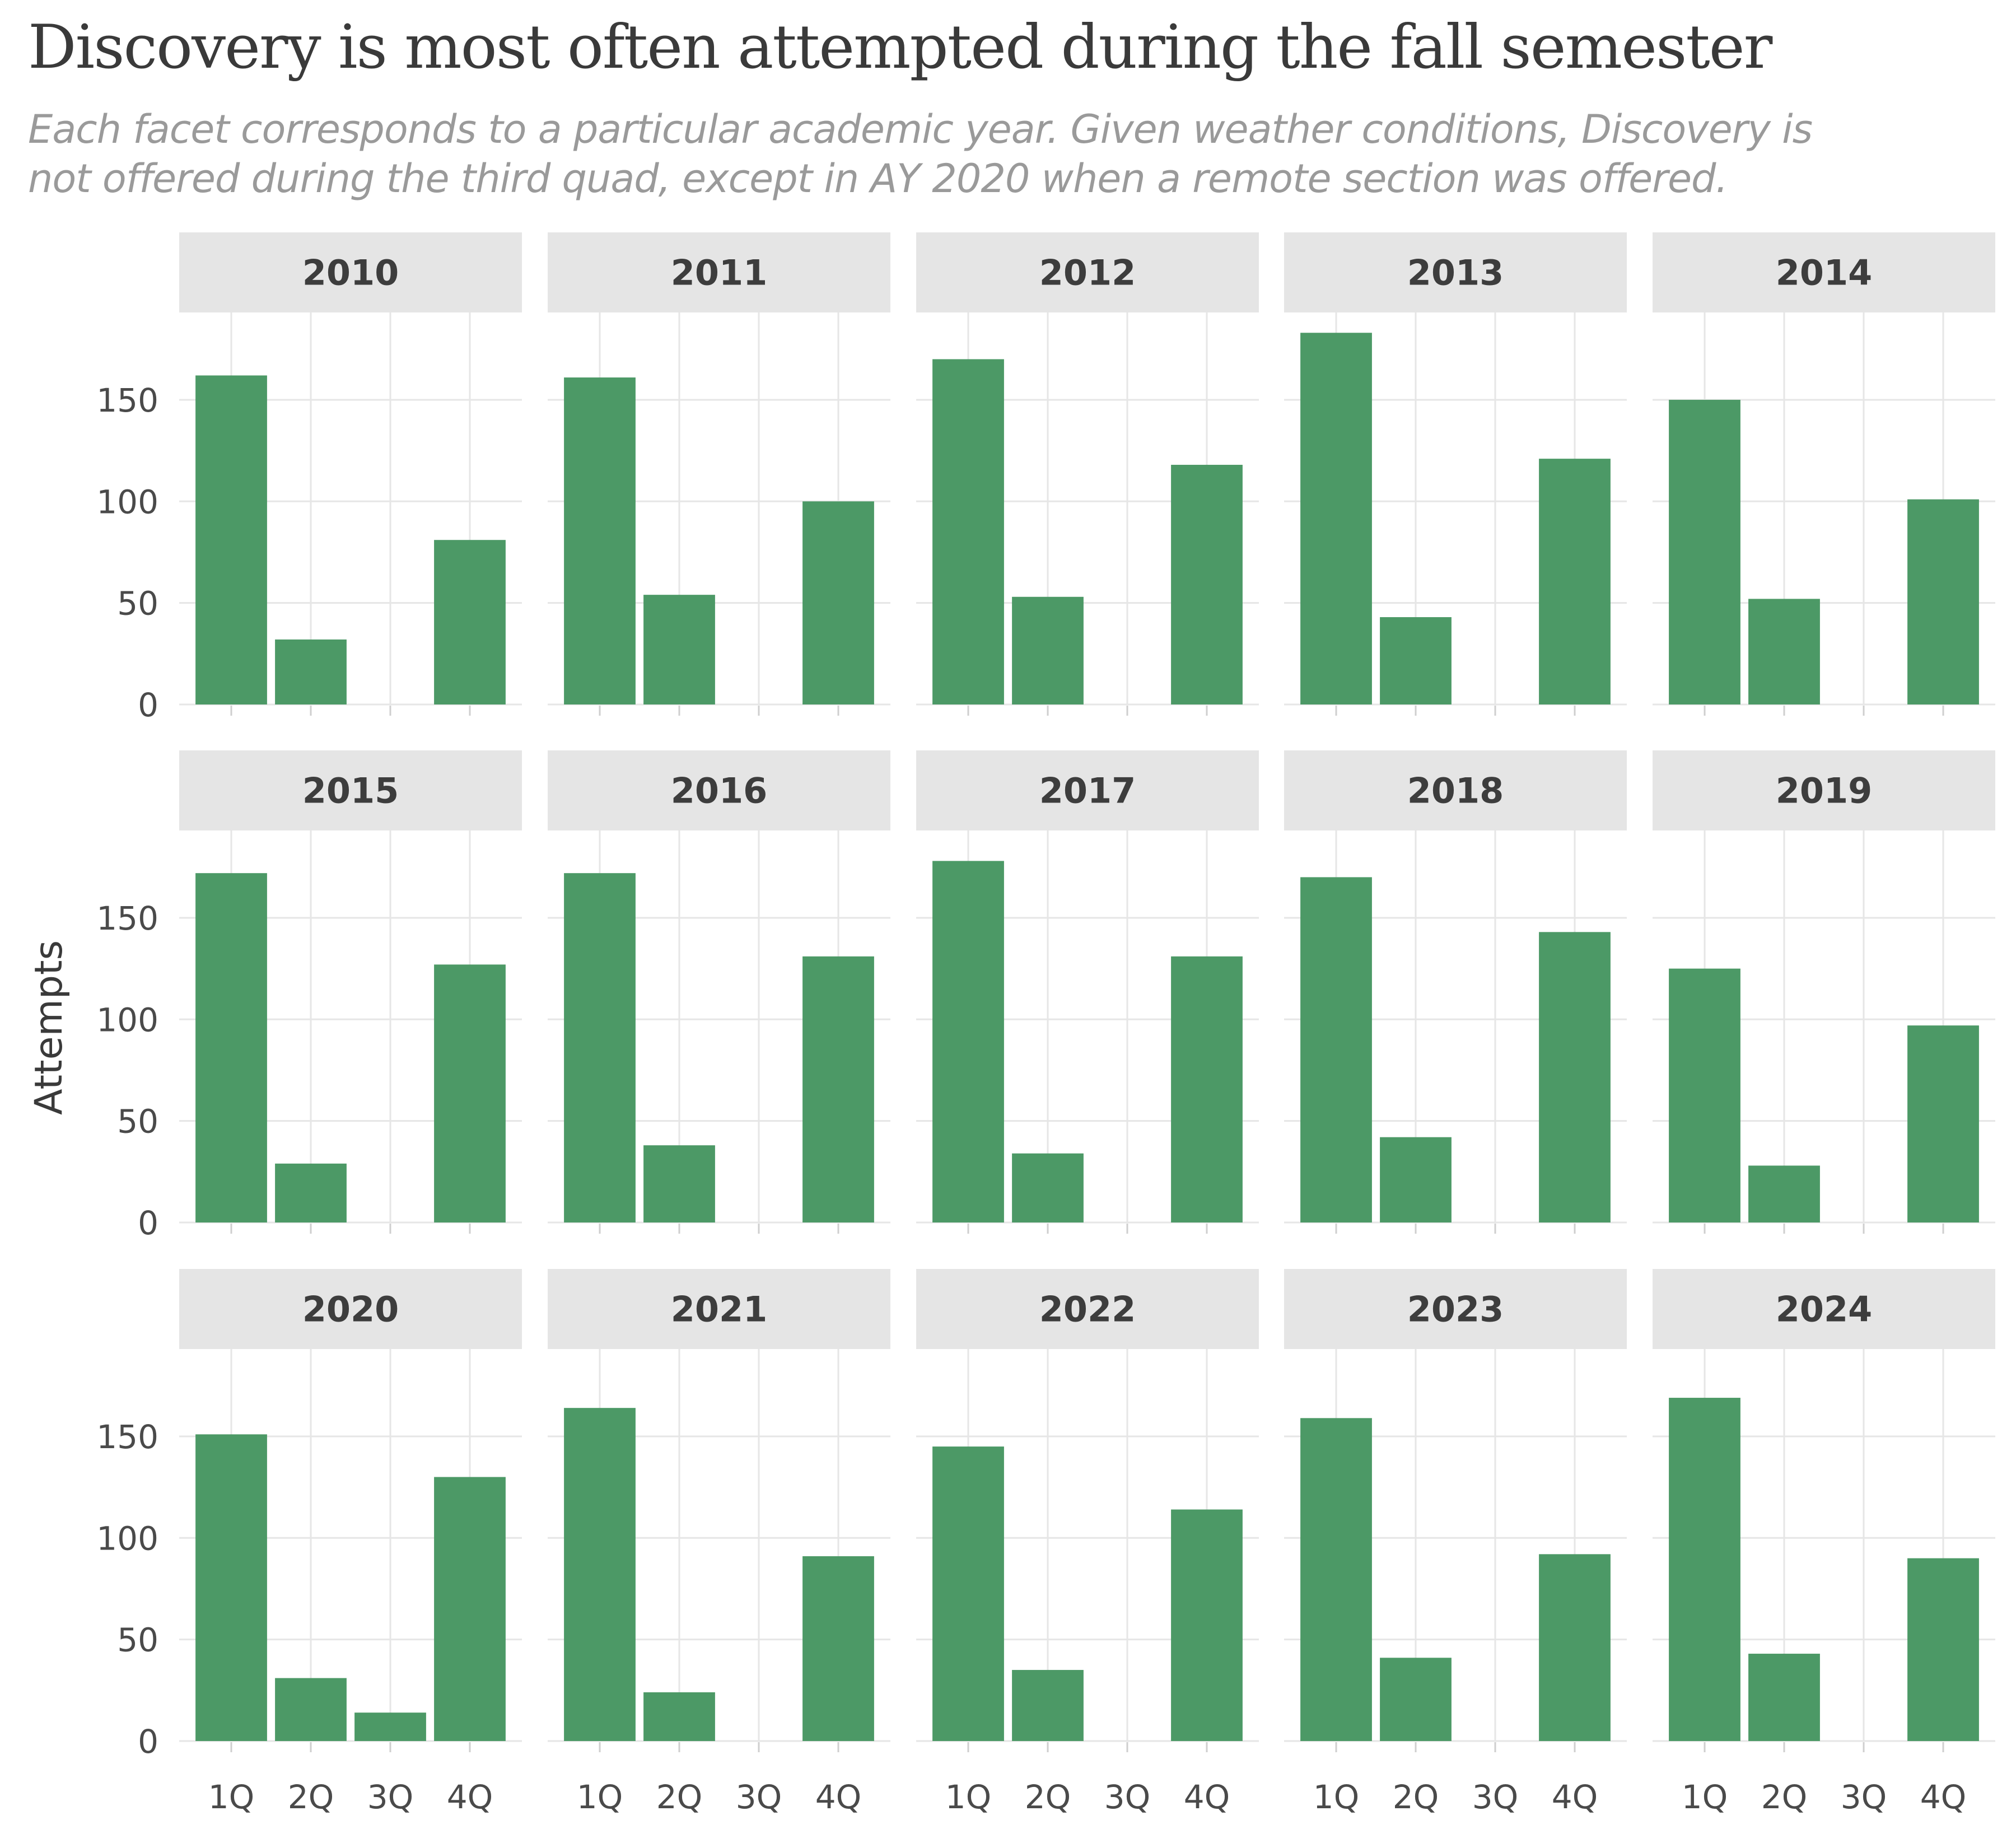 This screenshot has width=2016, height=1848. What do you see at coordinates (1416, 1179) in the screenshot?
I see `bar-2018-2Q` at bounding box center [1416, 1179].